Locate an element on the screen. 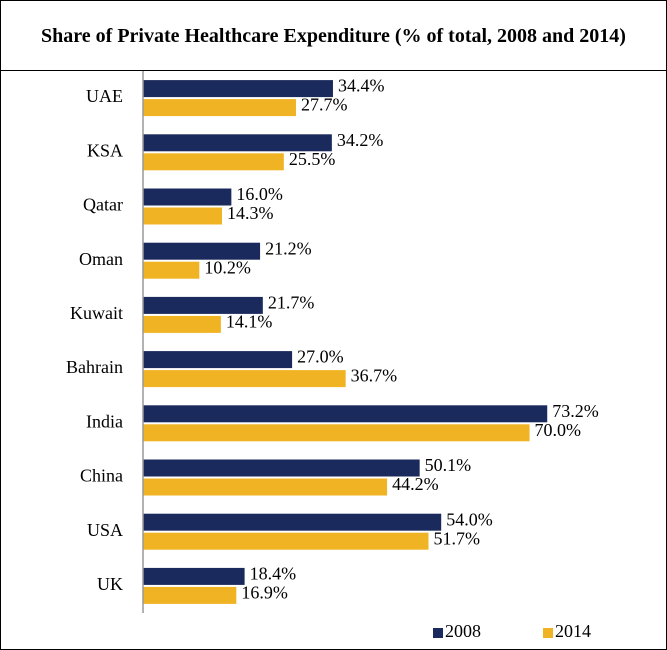  value-label: 25.5% is located at coordinates (312, 159).